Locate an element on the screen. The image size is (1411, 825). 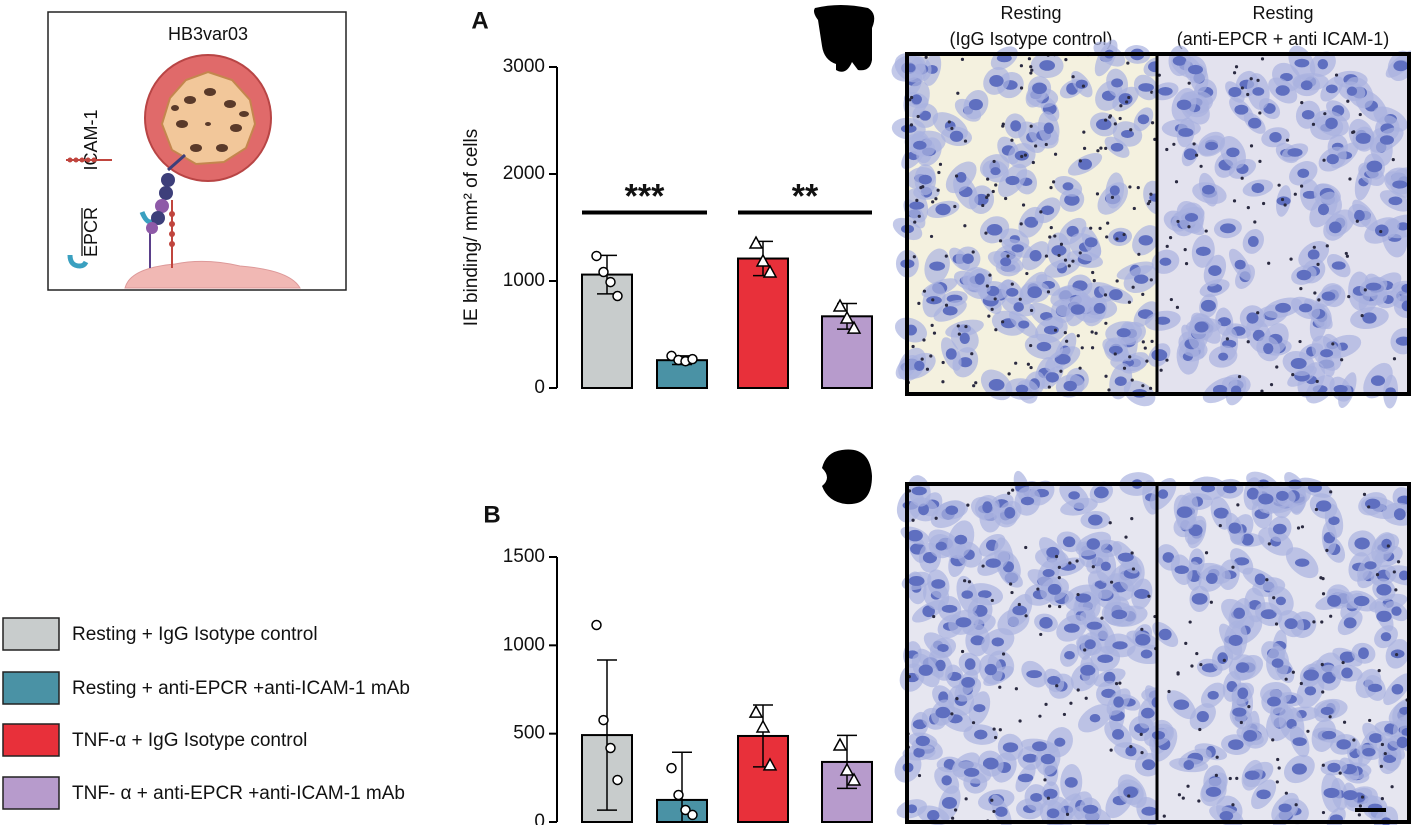
panel-label: B is located at coordinates (491, 514).